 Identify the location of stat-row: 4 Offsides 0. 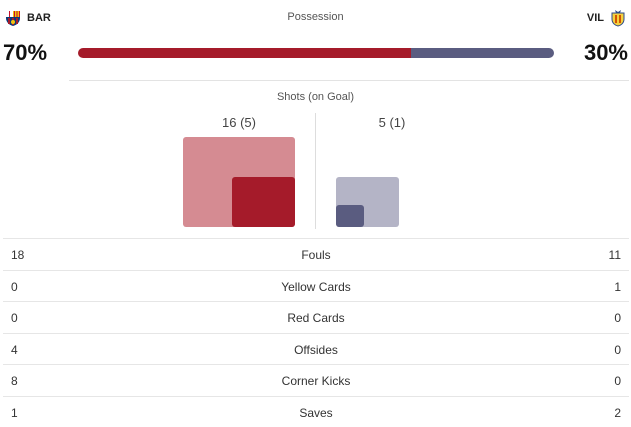
(316, 348).